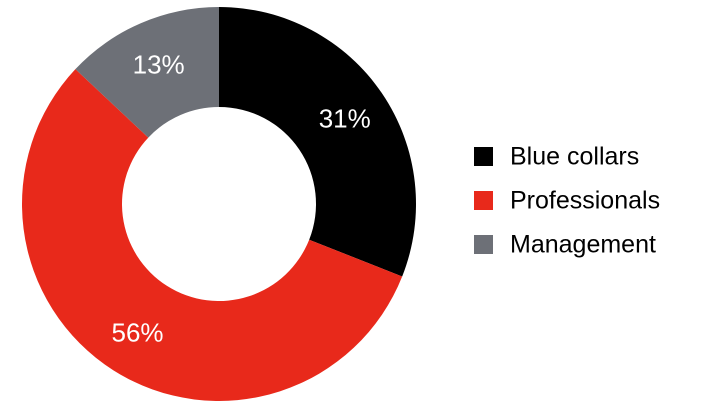 The width and height of the screenshot is (703, 401). I want to click on legend-item-management: Management, so click(565, 245).